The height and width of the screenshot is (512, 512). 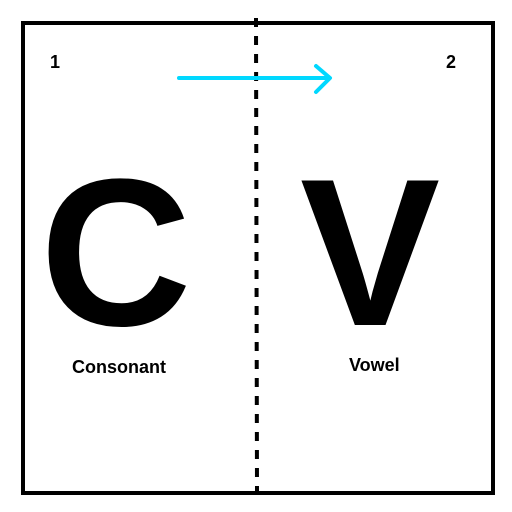 I want to click on consonant-caption: Consonant, so click(x=119, y=367).